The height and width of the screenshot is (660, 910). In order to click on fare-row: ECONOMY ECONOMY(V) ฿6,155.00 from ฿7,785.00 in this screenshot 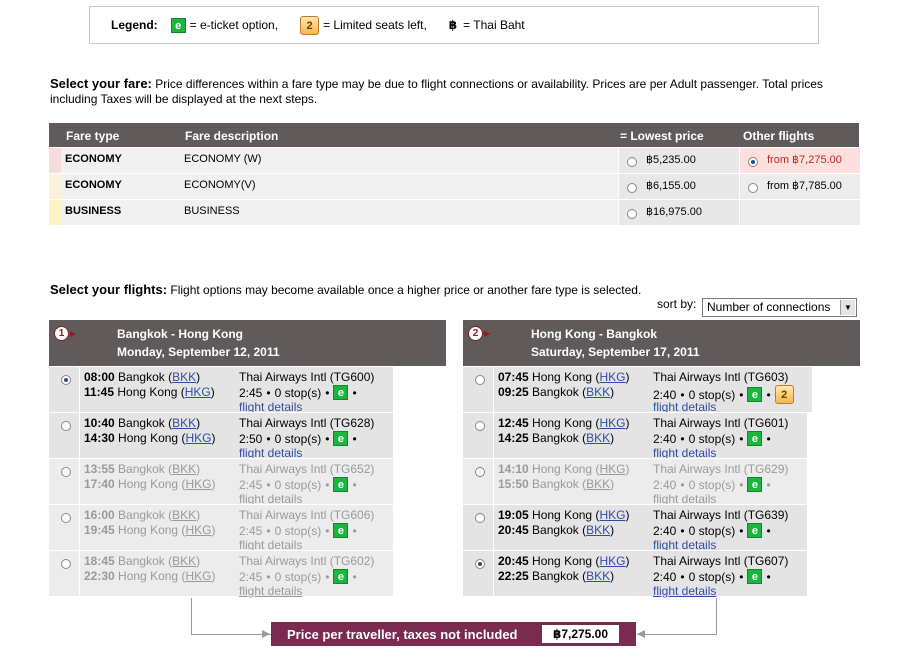, I will do `click(454, 186)`.